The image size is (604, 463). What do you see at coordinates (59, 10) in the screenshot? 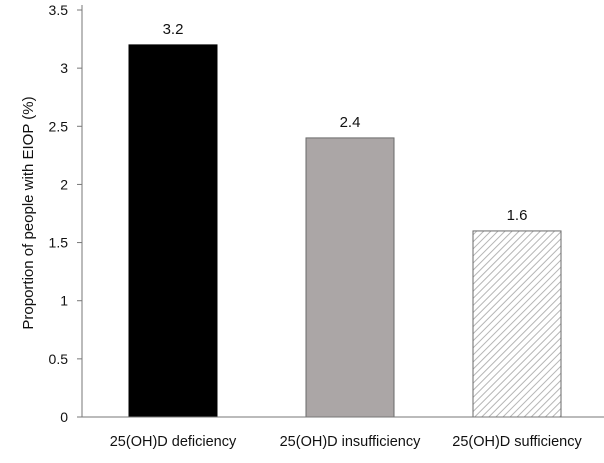
I see `y-tick-label: 3.5` at bounding box center [59, 10].